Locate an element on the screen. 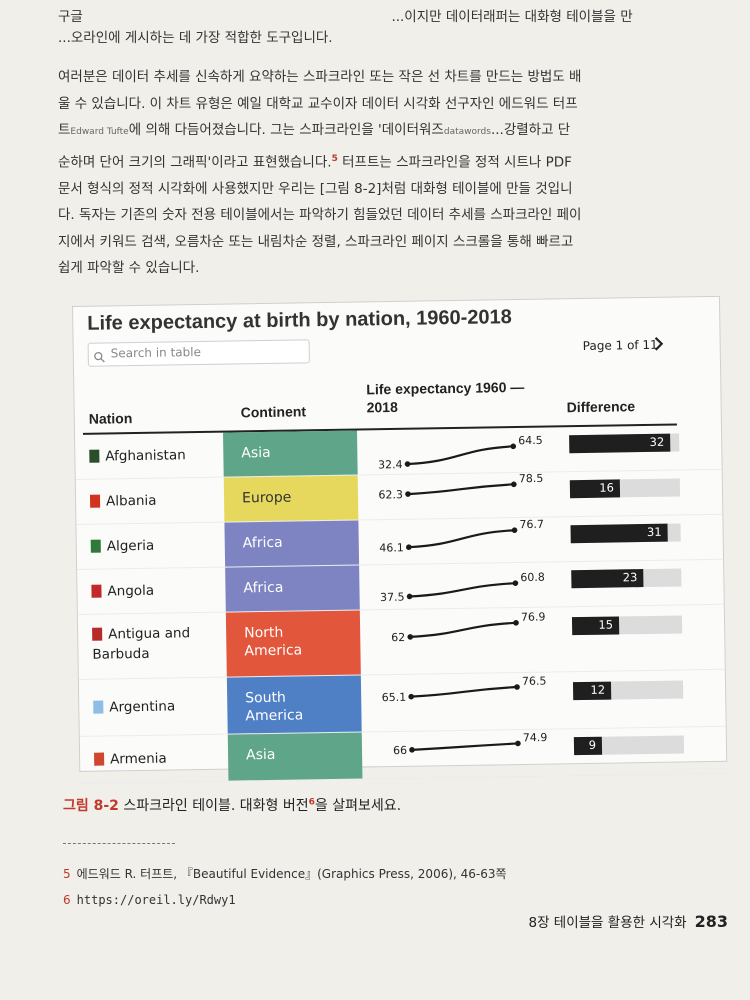 The image size is (750, 1000). difference-value: 31 is located at coordinates (654, 531).